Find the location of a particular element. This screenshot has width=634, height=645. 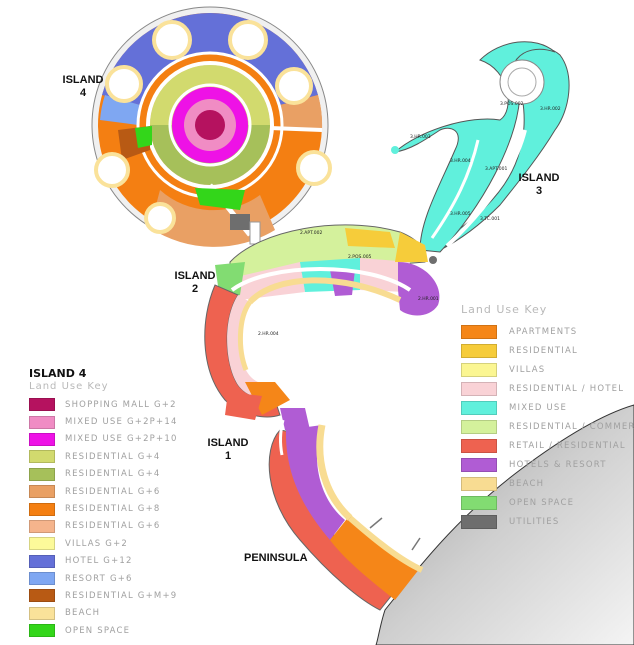

legend-label: RESIDENTIAL / COMMERCIAL is located at coordinates (571, 426).